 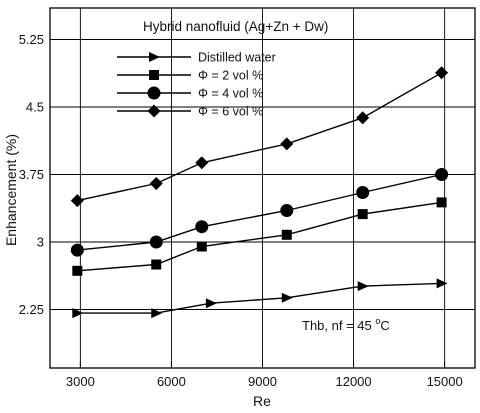 What do you see at coordinates (230, 76) in the screenshot?
I see `legend-label: Φ = 2 vol %` at bounding box center [230, 76].